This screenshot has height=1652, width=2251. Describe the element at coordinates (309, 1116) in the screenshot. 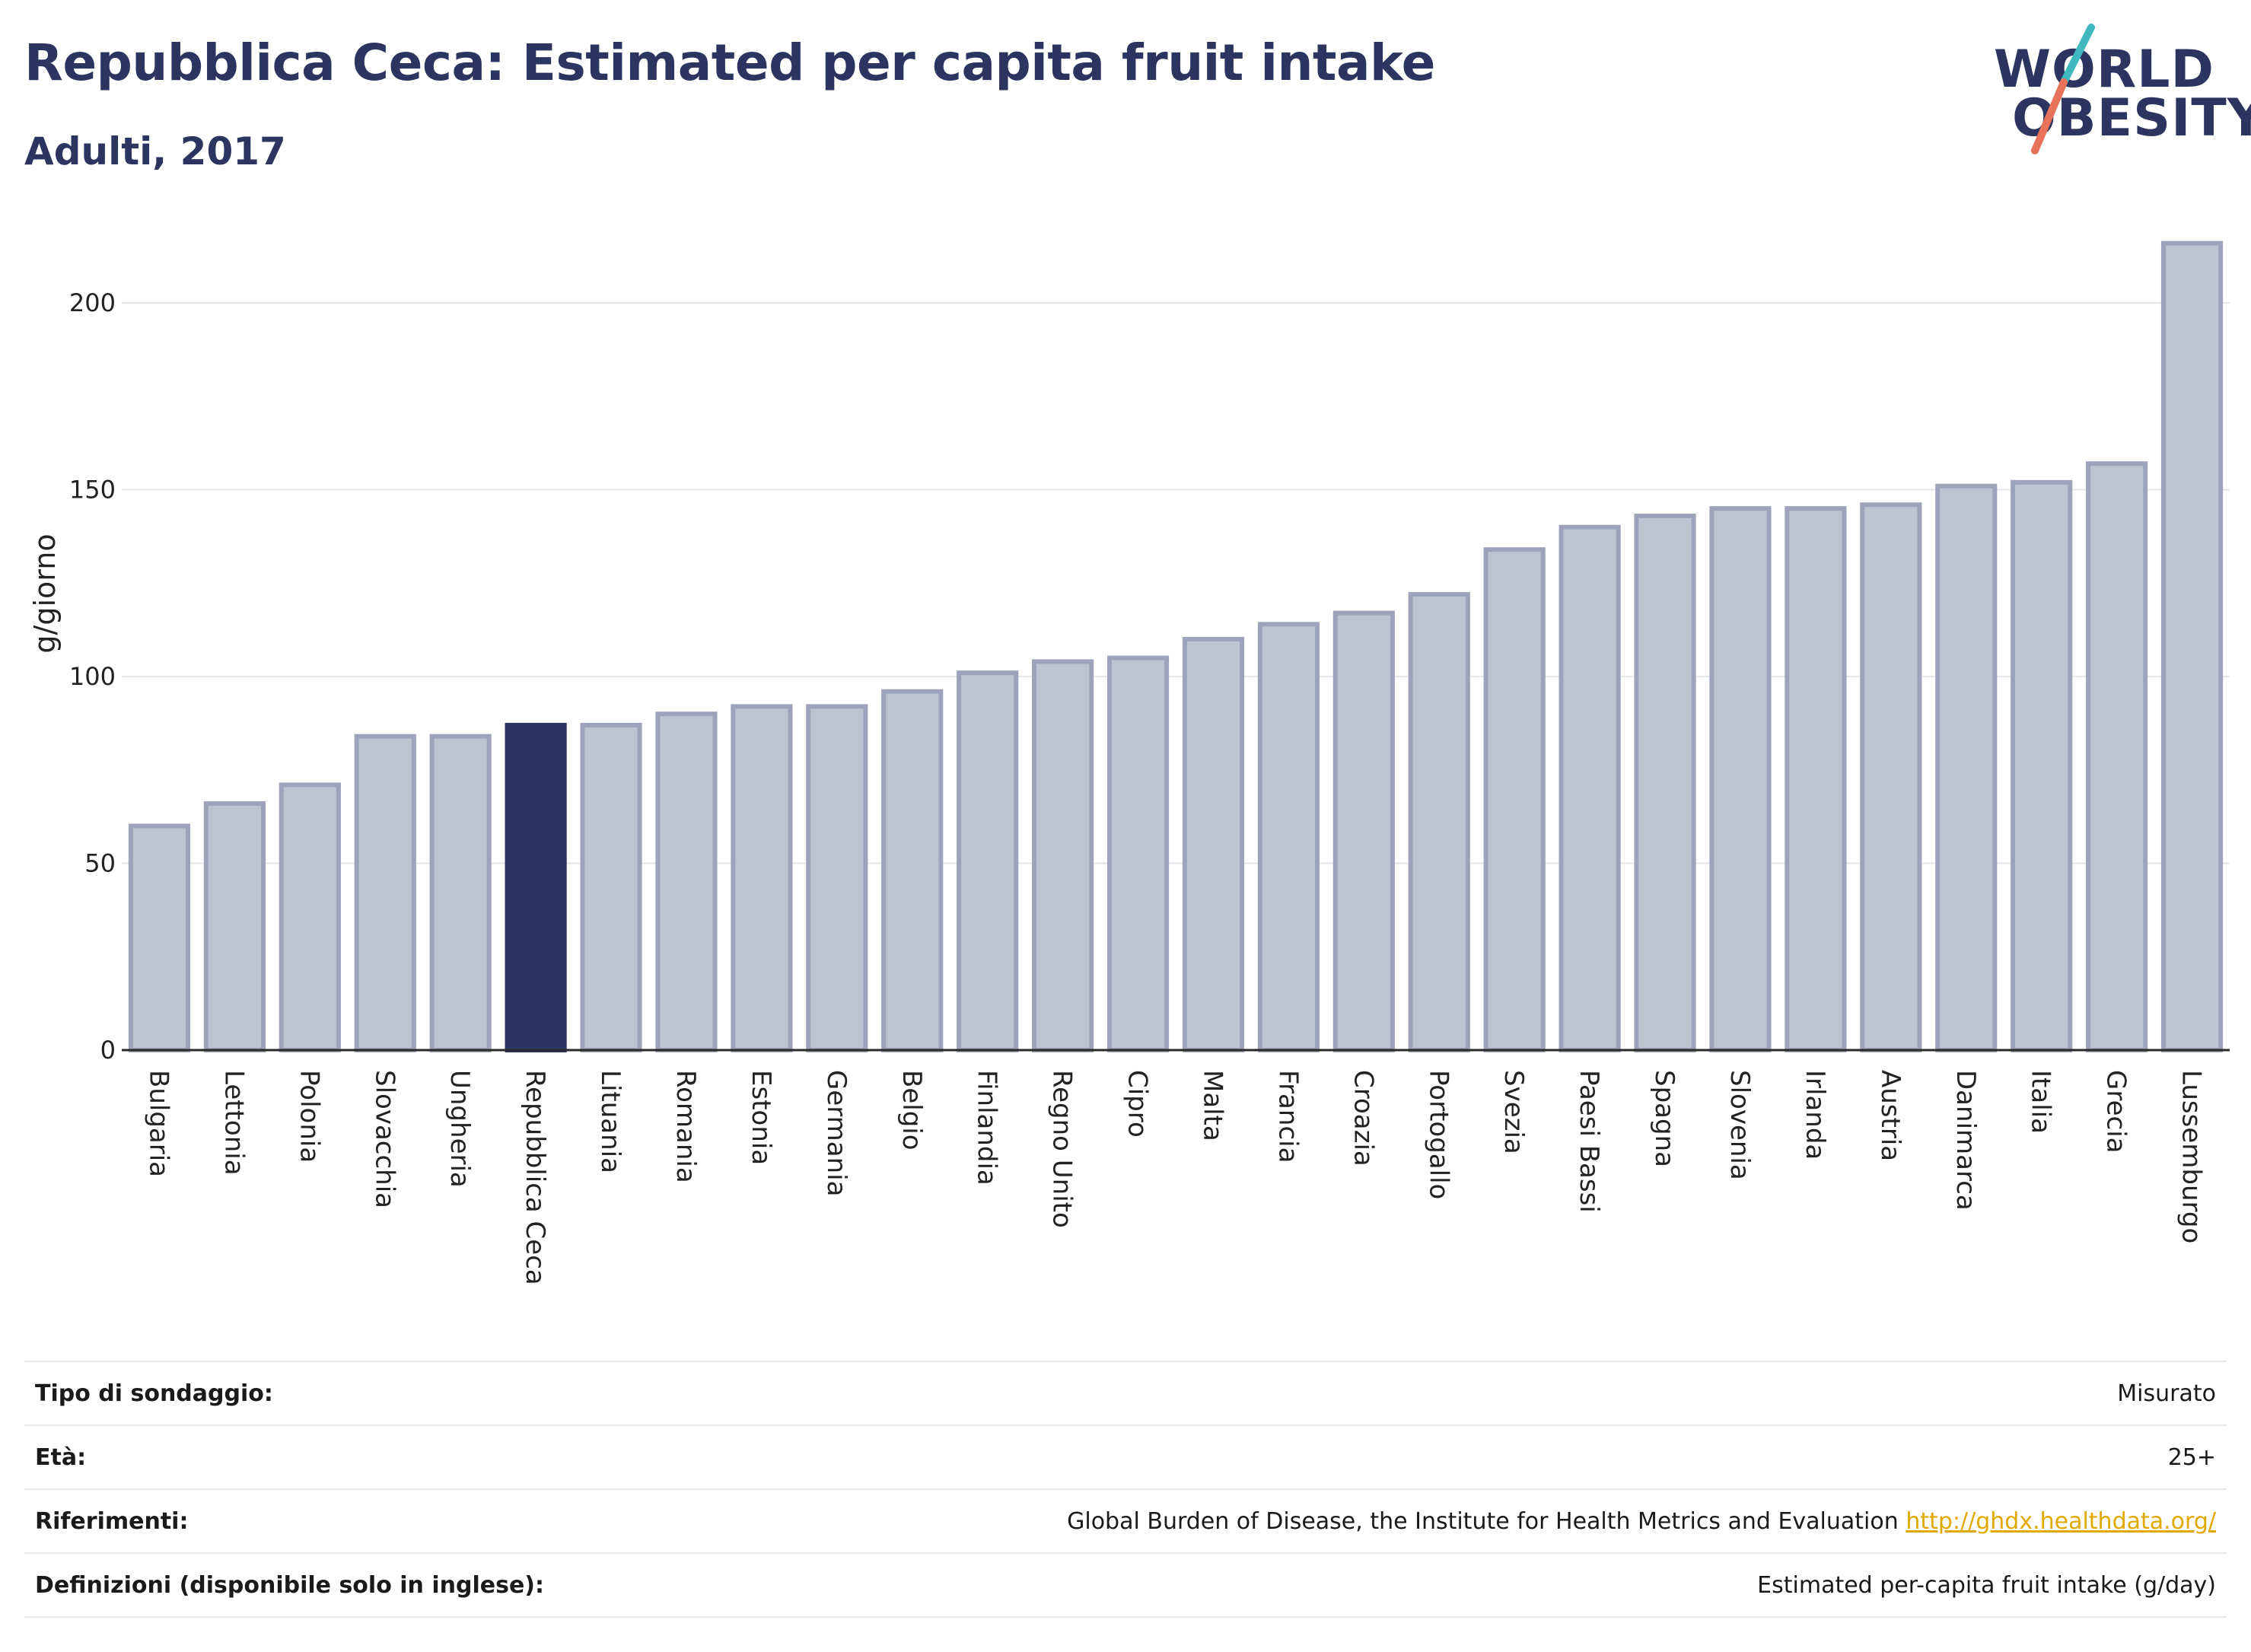

I see `x-tick-label: Polonia` at that location.